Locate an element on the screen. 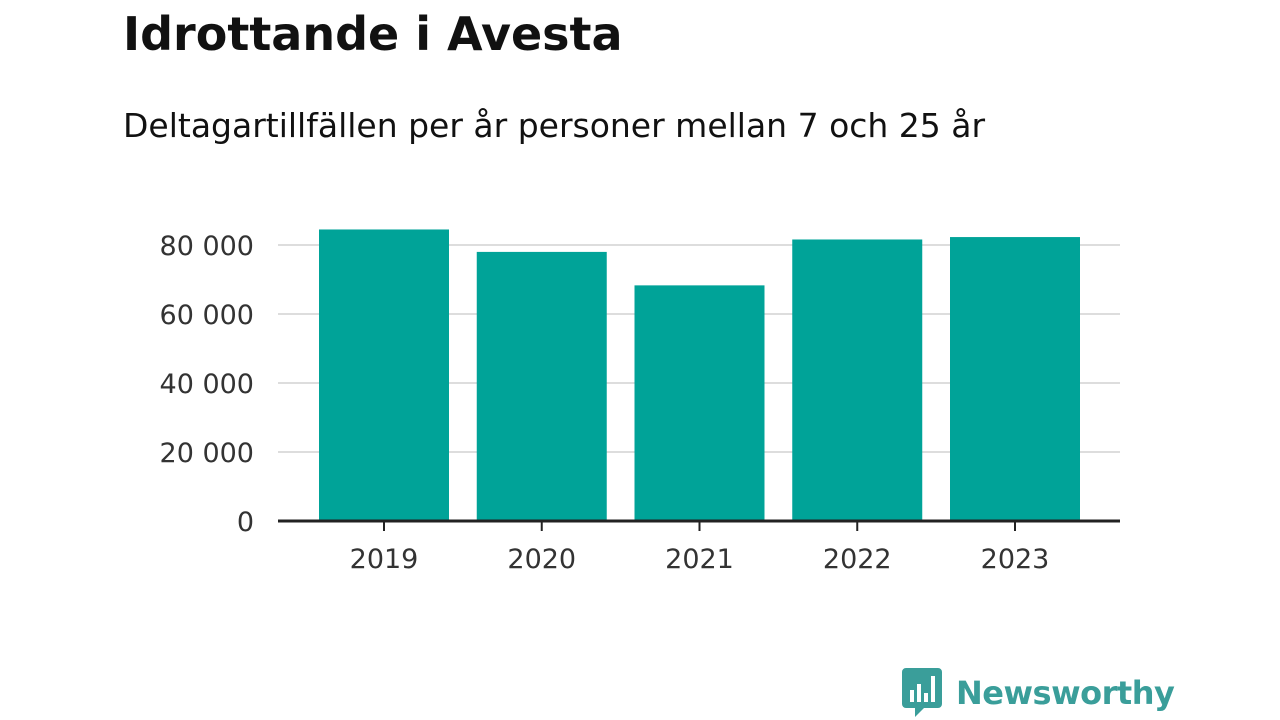 The height and width of the screenshot is (720, 1280). y-tick-label: 40 000 is located at coordinates (207, 384).